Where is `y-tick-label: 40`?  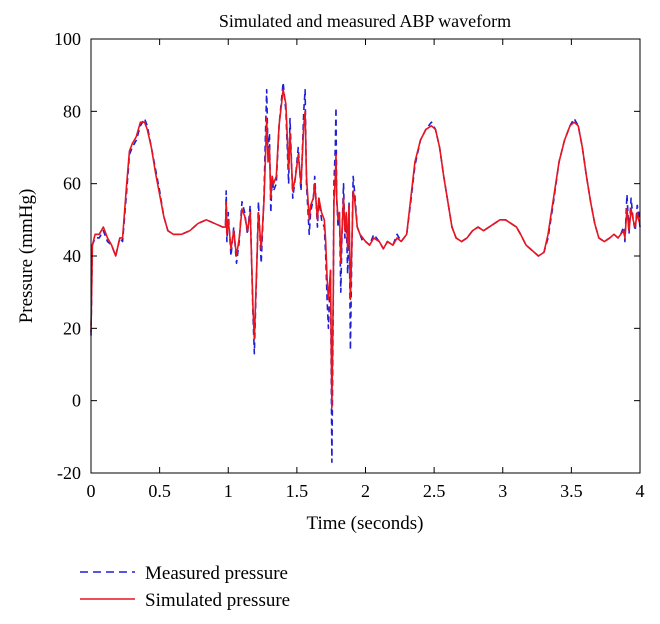 y-tick-label: 40 is located at coordinates (72, 256).